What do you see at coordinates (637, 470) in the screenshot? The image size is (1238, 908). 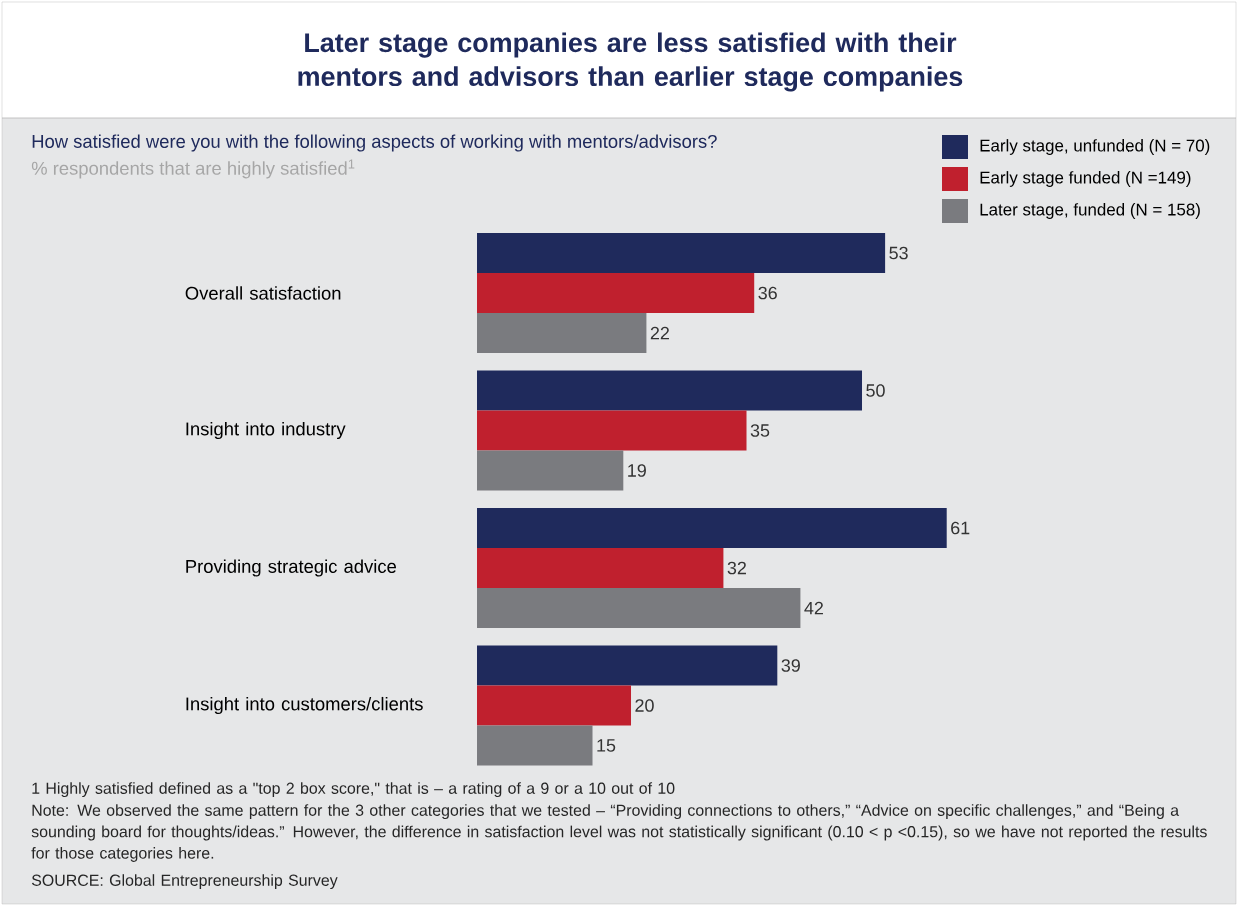 I see `data-label: 19` at bounding box center [637, 470].